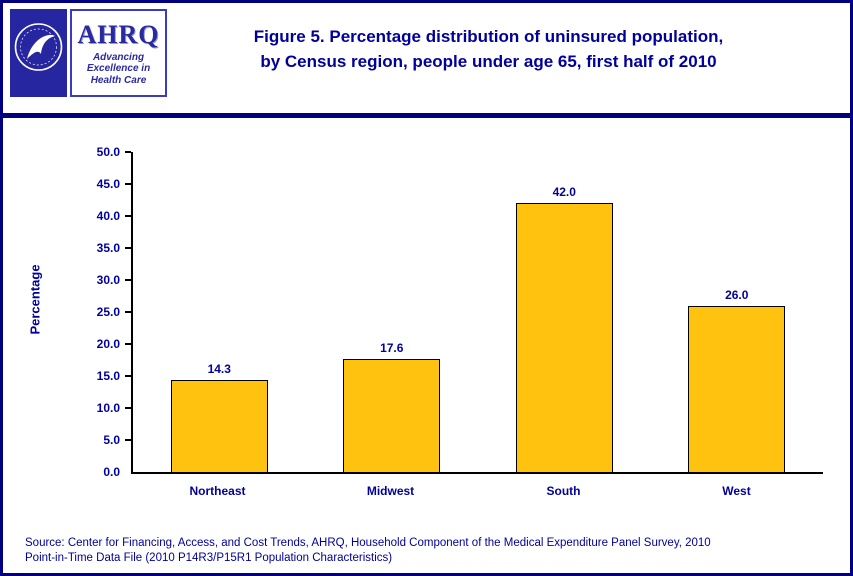 This screenshot has height=576, width=853. I want to click on x-axis-label-west: West, so click(736, 491).